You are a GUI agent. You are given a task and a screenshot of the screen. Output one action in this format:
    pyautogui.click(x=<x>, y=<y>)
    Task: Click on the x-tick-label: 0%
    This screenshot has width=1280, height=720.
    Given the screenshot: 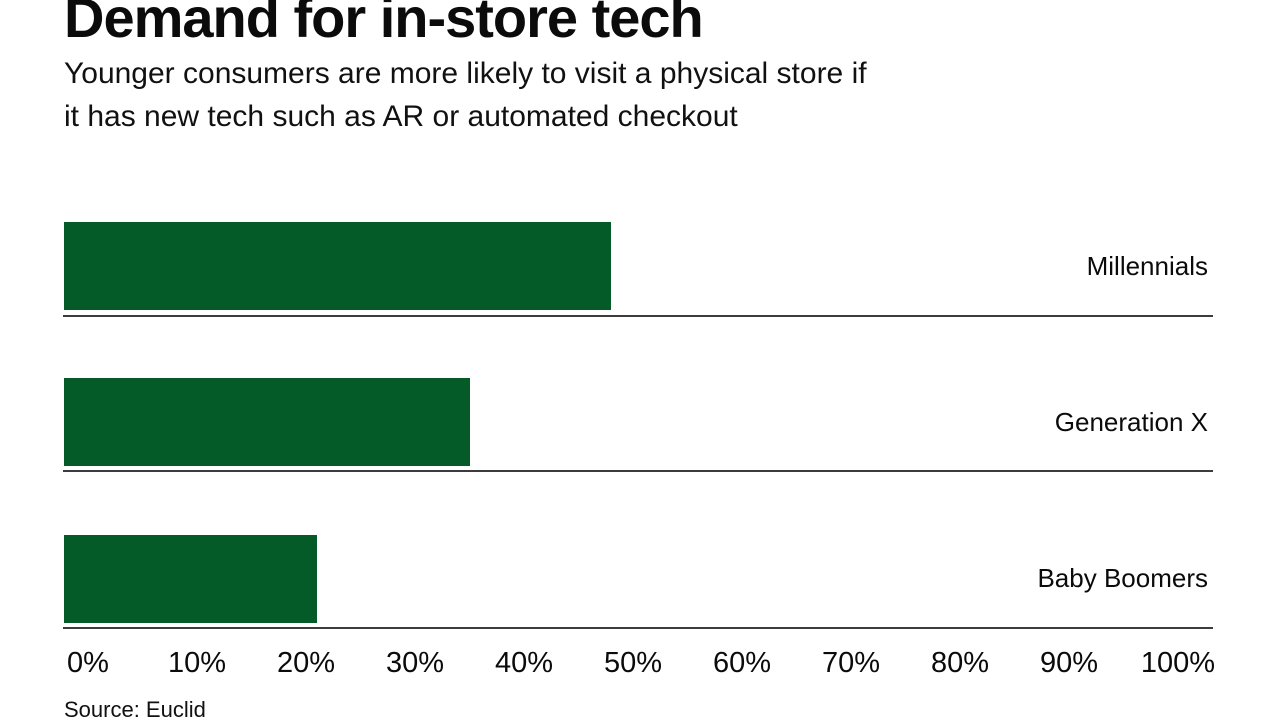 What is the action you would take?
    pyautogui.click(x=88, y=663)
    